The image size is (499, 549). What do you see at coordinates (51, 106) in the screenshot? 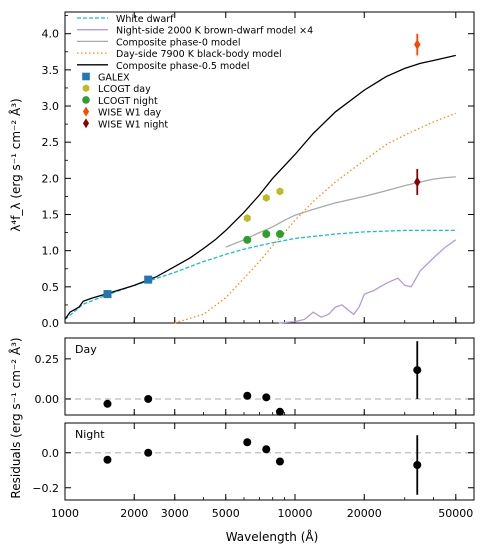
I see `main-y-tick-label: 3.0` at bounding box center [51, 106].